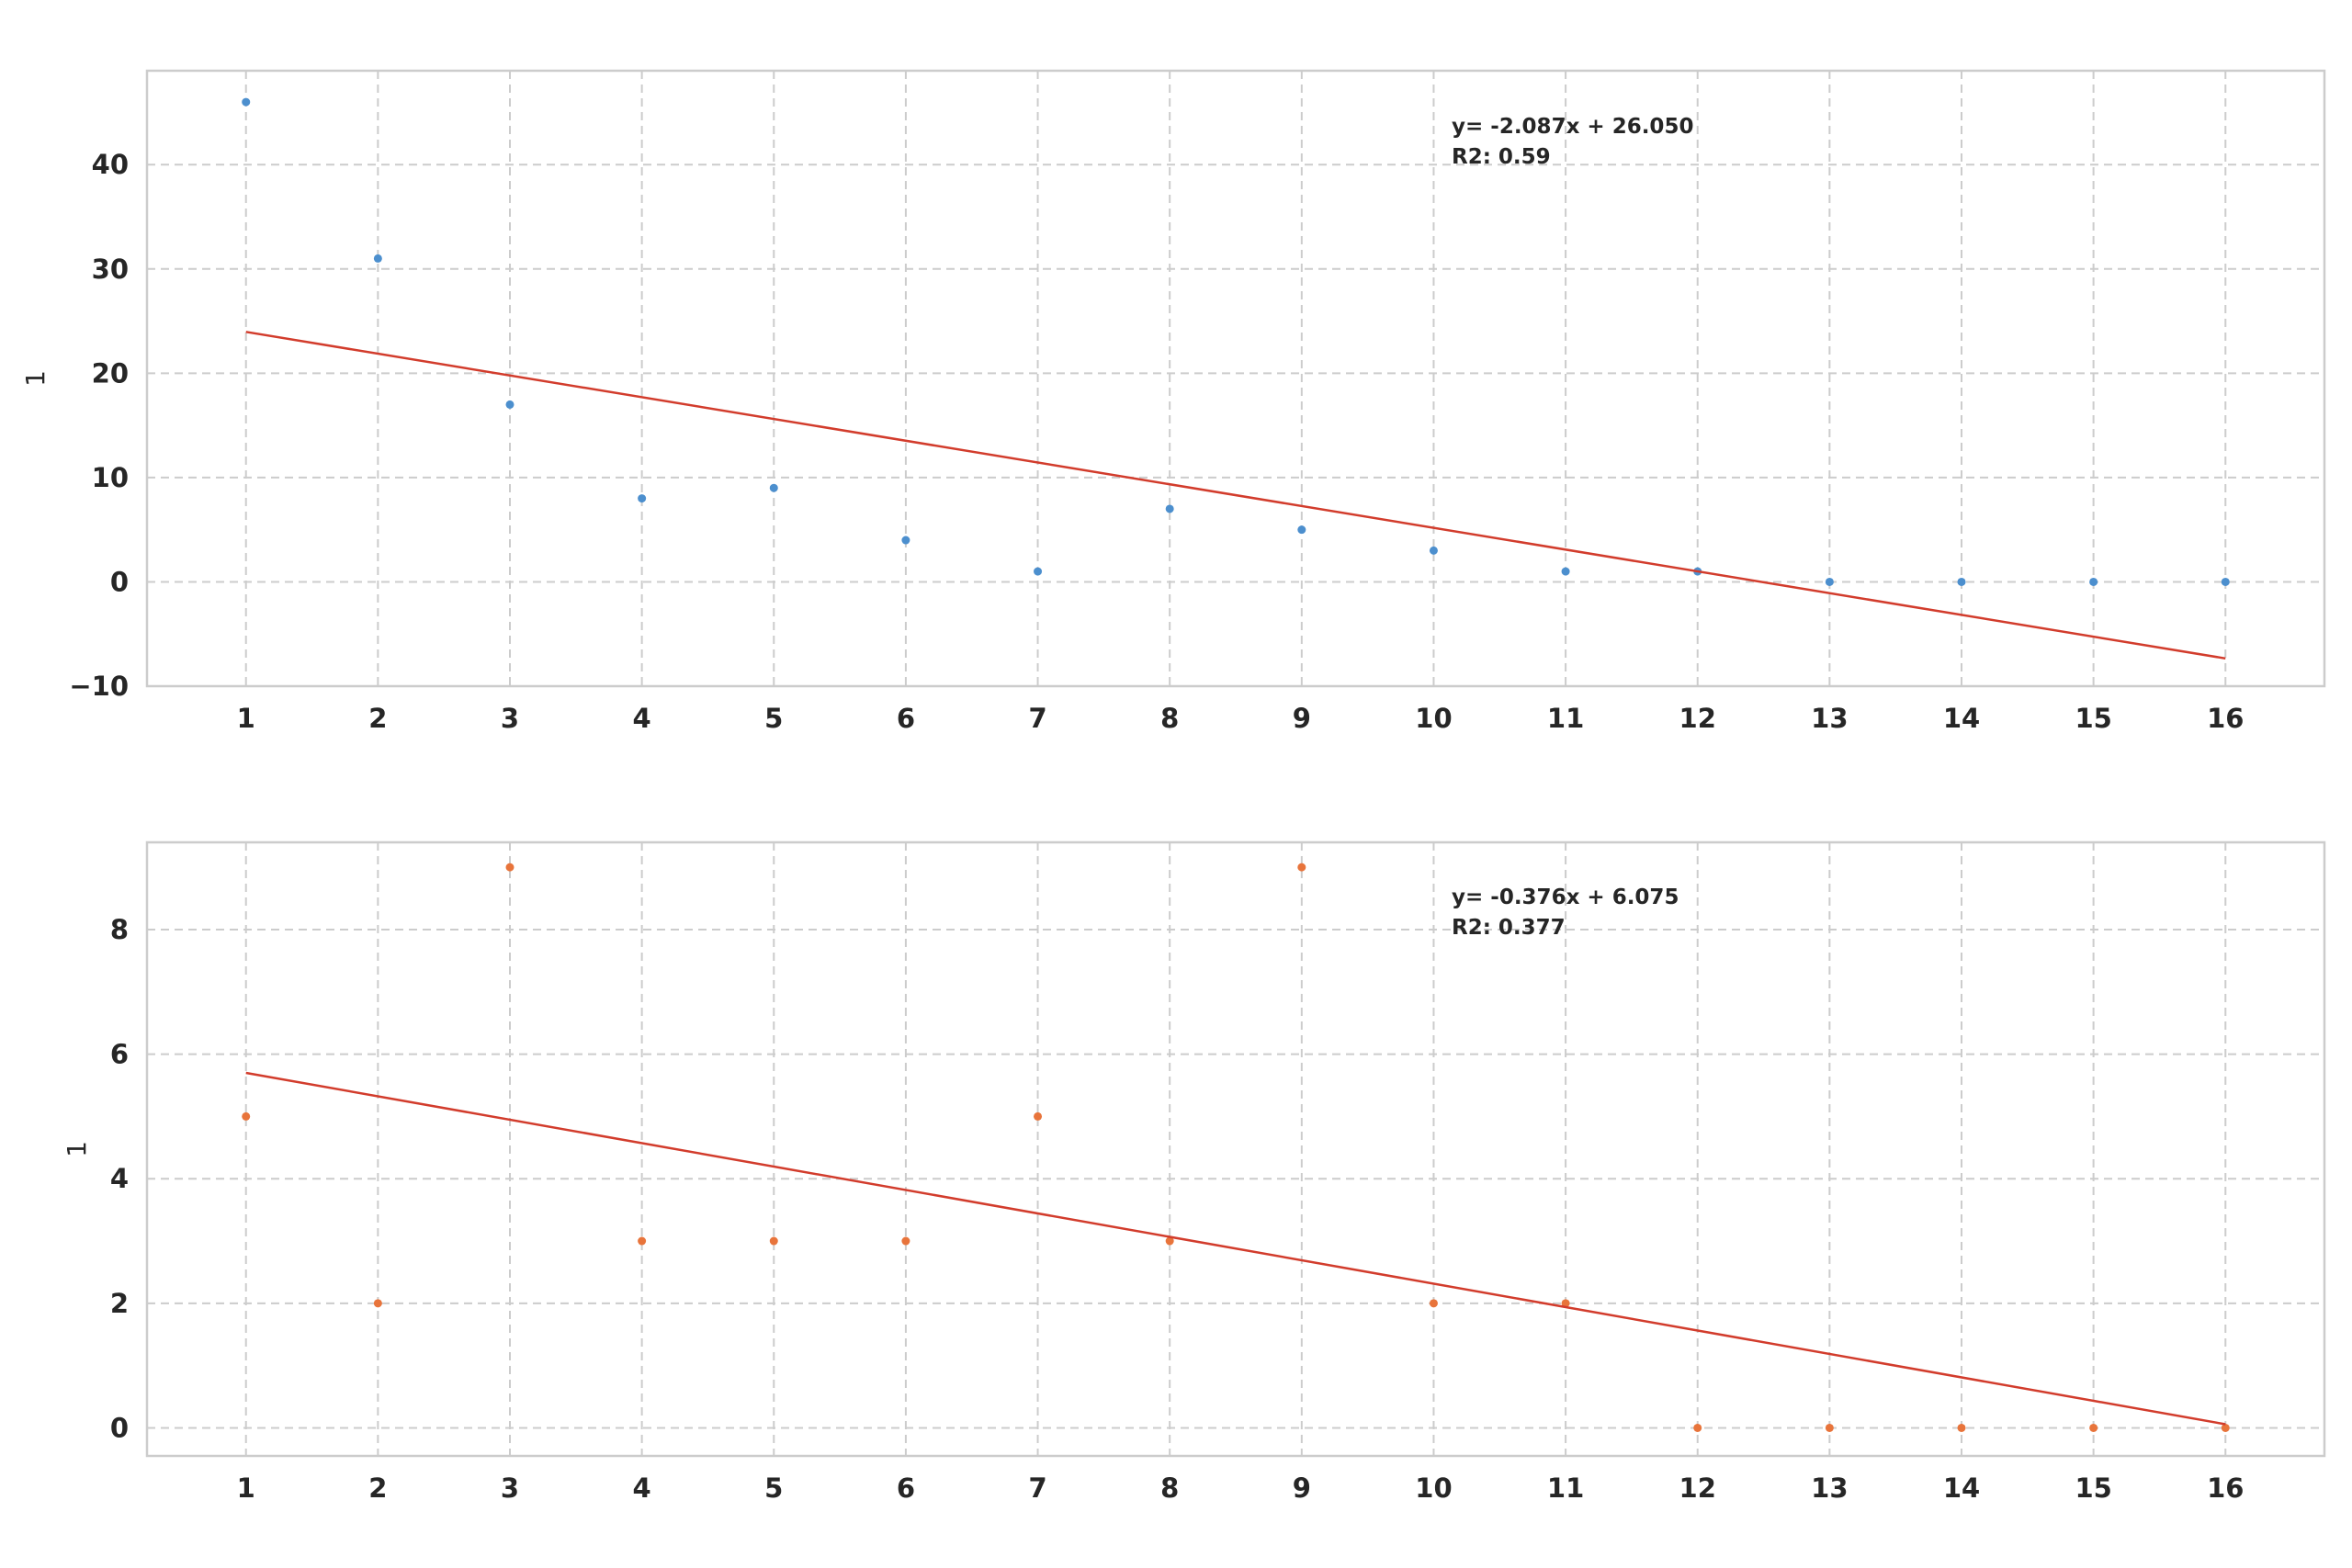  Describe the element at coordinates (1566, 898) in the screenshot. I see `regression-equation: y= -0.376x + 6.075` at that location.